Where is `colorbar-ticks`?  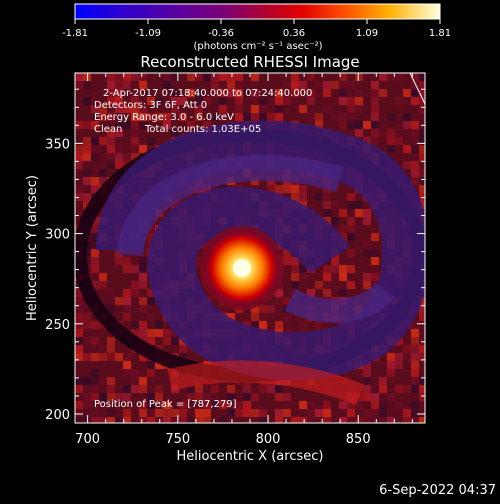 colorbar-ticks is located at coordinates (257, 21).